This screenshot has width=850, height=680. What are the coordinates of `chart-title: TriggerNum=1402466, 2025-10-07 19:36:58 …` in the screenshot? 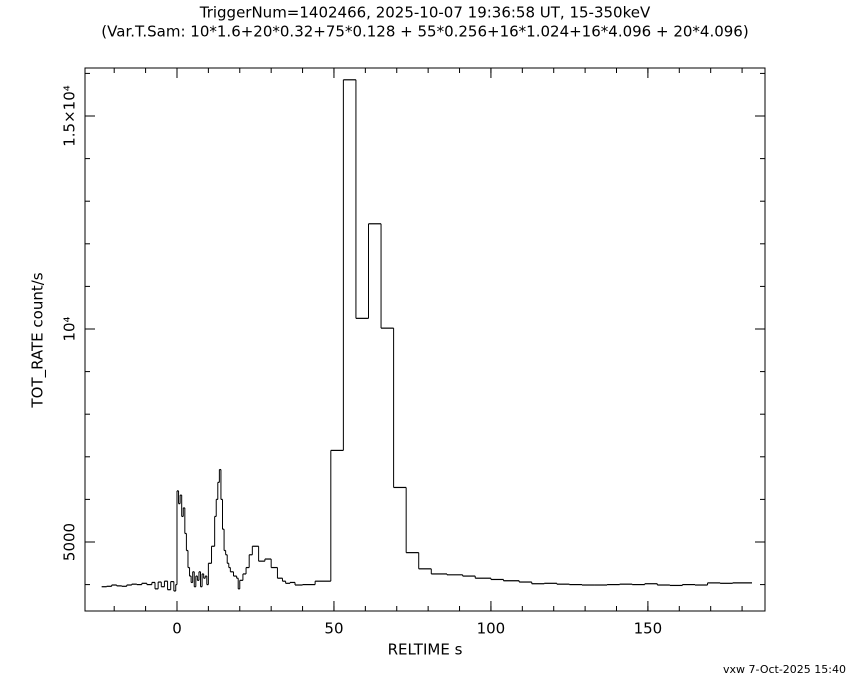 It's located at (425, 13).